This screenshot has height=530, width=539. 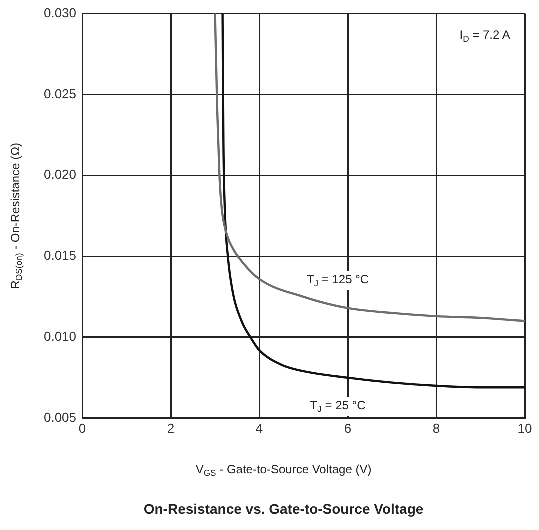 I want to click on y-tick-label: 0.025, so click(x=60, y=94).